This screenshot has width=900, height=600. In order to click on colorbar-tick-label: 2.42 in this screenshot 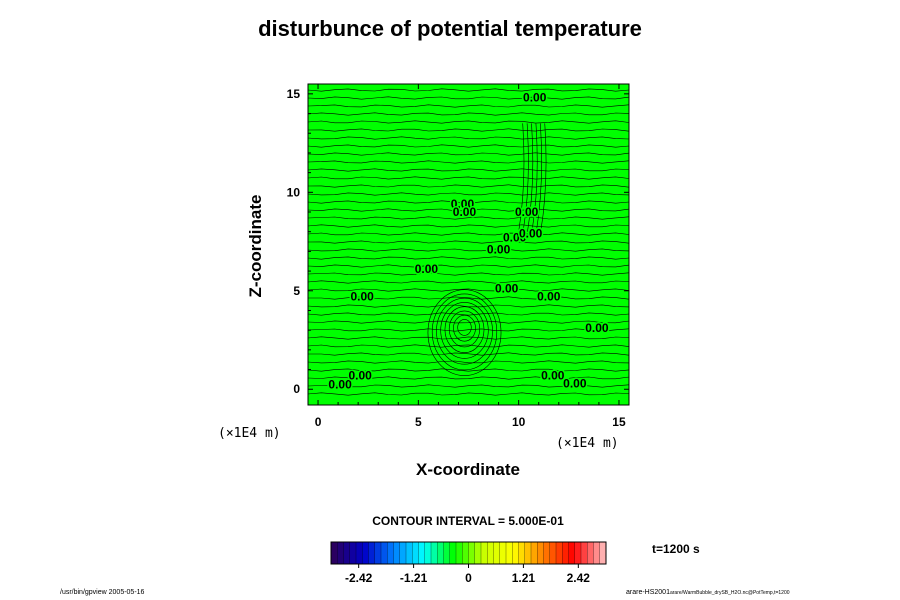, I will do `click(579, 578)`.